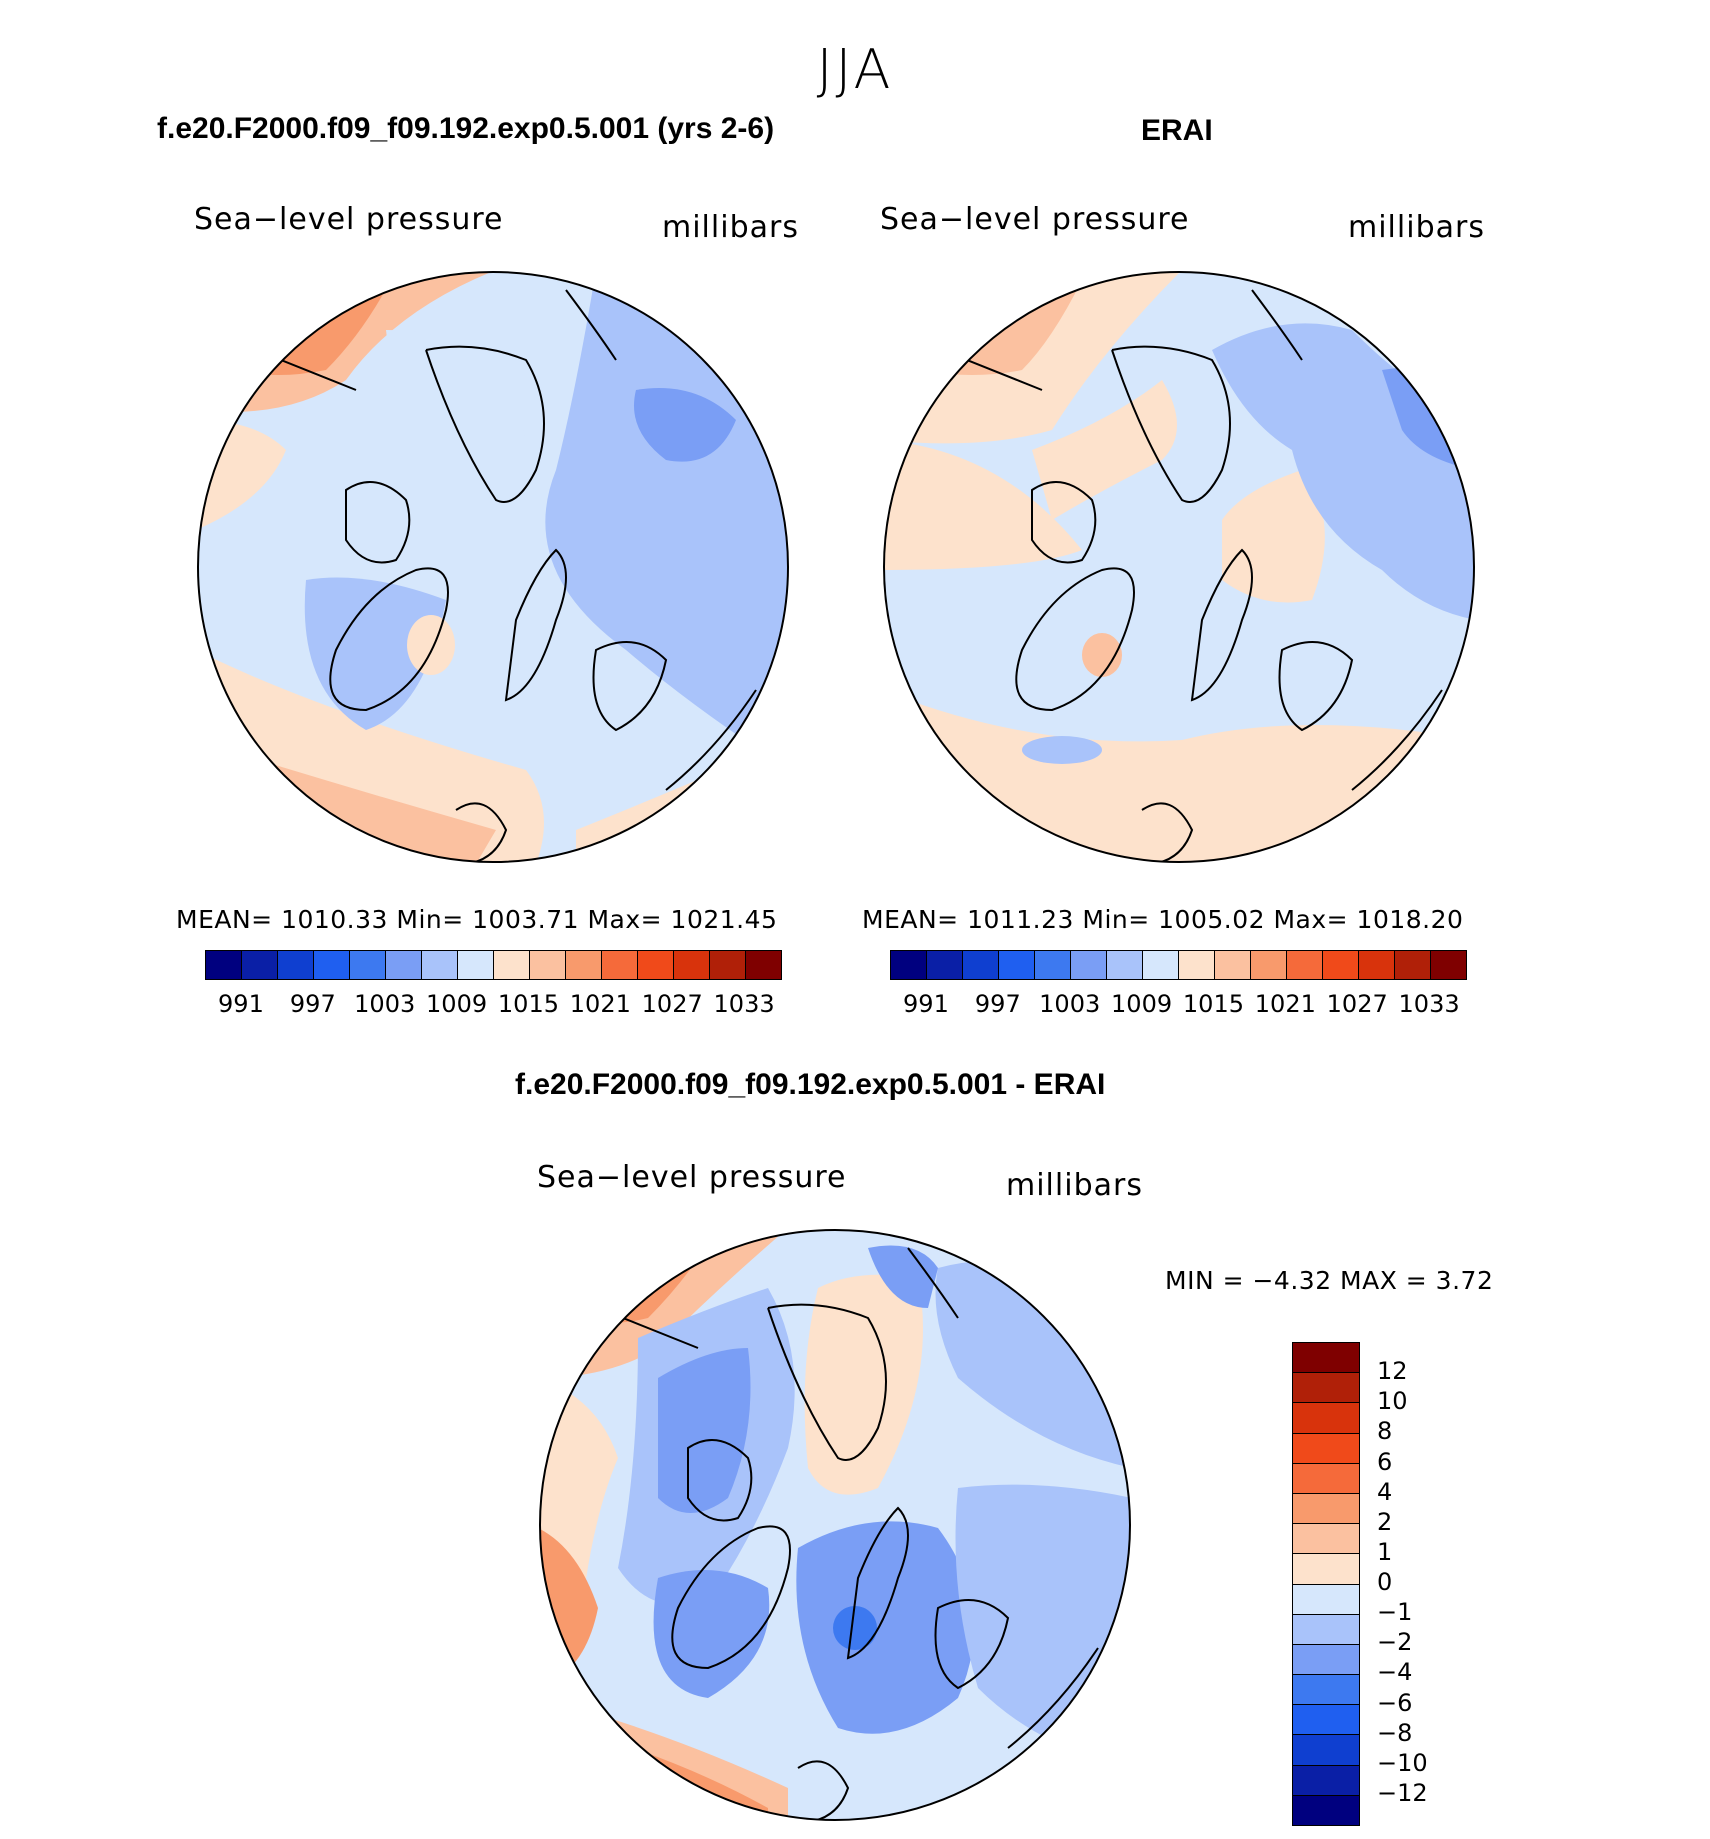 This screenshot has height=1839, width=1710. What do you see at coordinates (493, 567) in the screenshot?
I see `map-left` at bounding box center [493, 567].